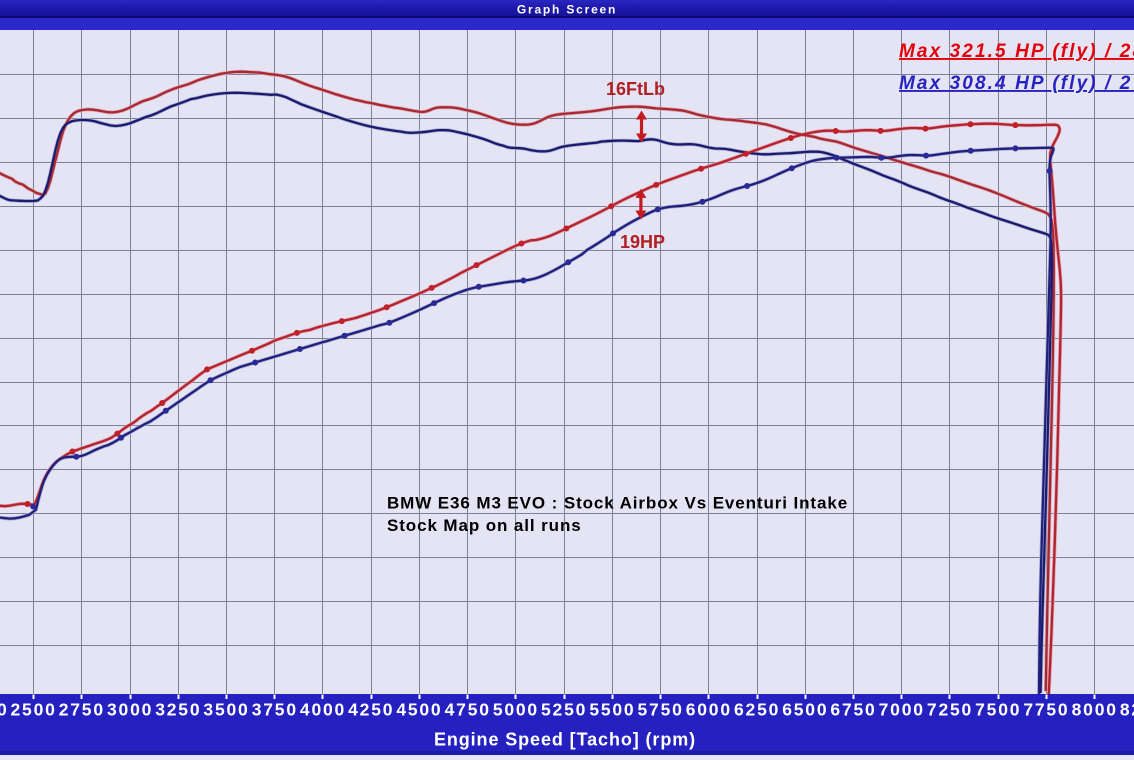 The width and height of the screenshot is (1134, 760). What do you see at coordinates (564, 710) in the screenshot?
I see `svg-text: 5250` at bounding box center [564, 710].